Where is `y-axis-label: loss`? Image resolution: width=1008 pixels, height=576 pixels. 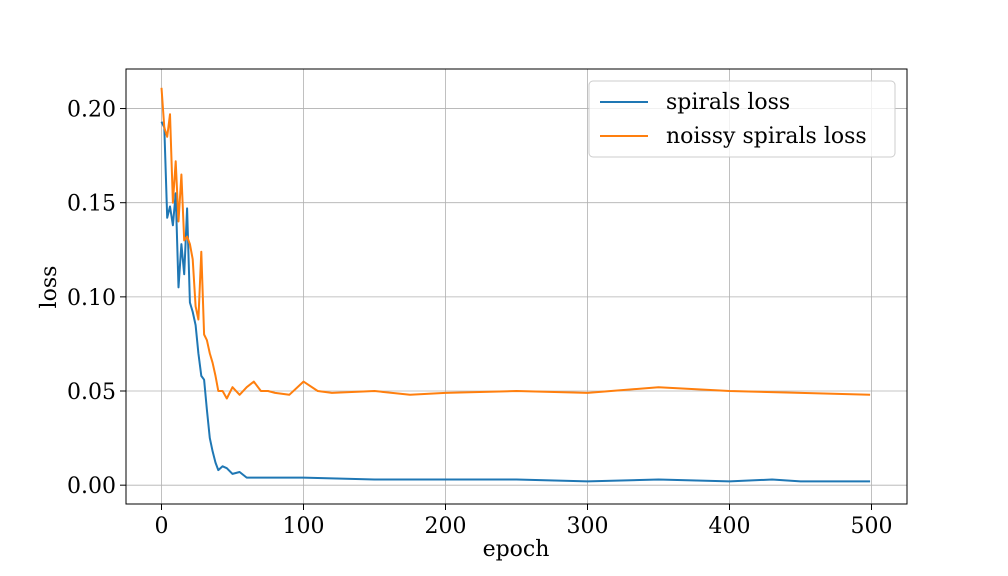 y-axis-label: loss is located at coordinates (49, 287).